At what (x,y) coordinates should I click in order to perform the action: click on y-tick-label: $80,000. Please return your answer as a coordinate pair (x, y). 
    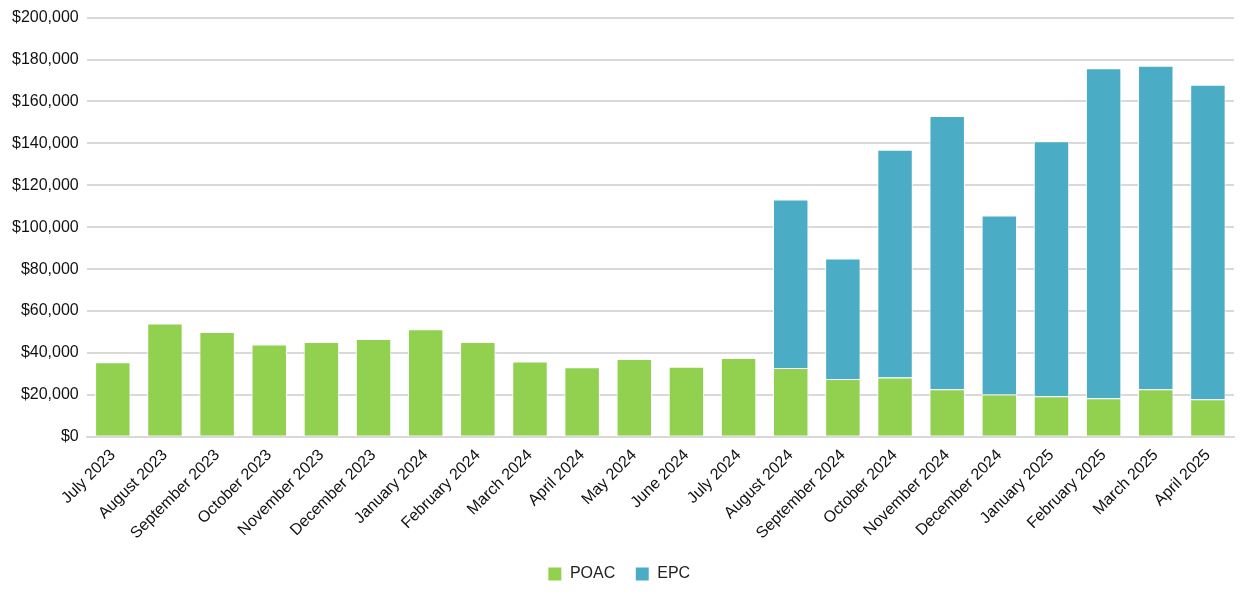
    Looking at the image, I should click on (49, 268).